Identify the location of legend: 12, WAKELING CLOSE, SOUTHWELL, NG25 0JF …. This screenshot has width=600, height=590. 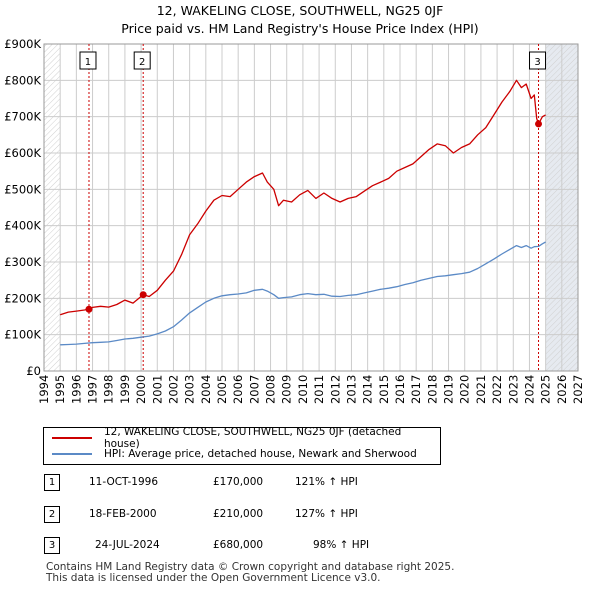
(242, 445).